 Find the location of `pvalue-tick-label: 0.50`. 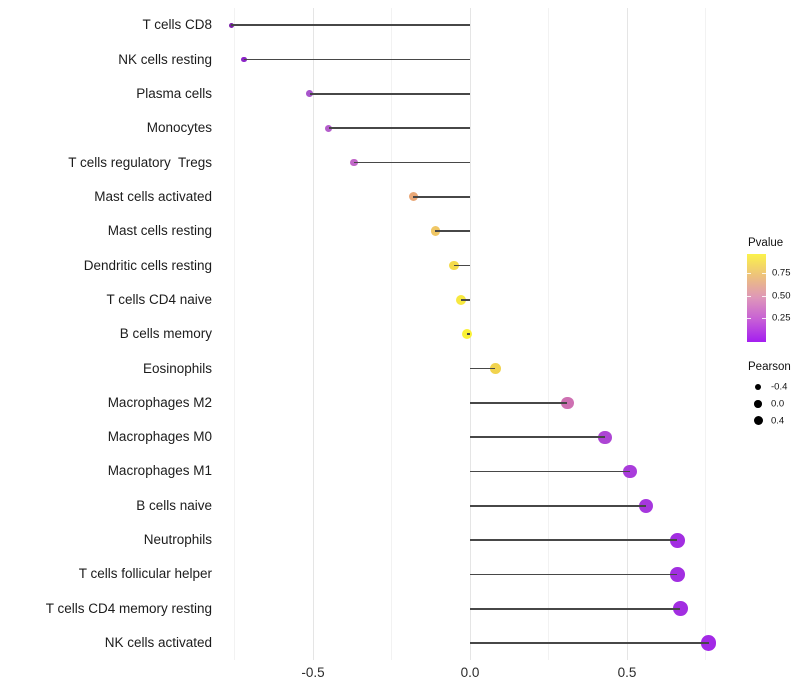

pvalue-tick-label: 0.50 is located at coordinates (781, 296).